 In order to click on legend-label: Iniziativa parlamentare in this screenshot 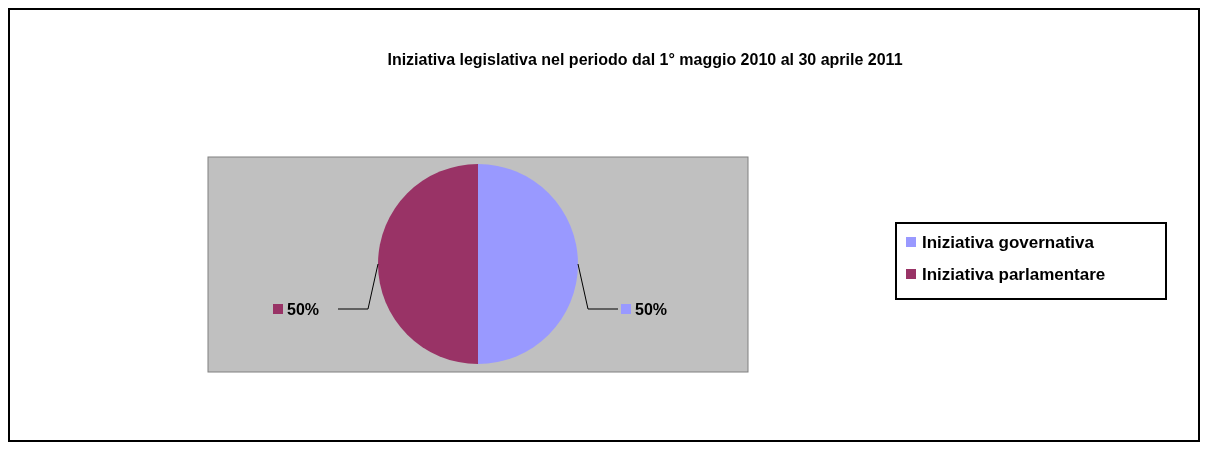, I will do `click(1014, 274)`.